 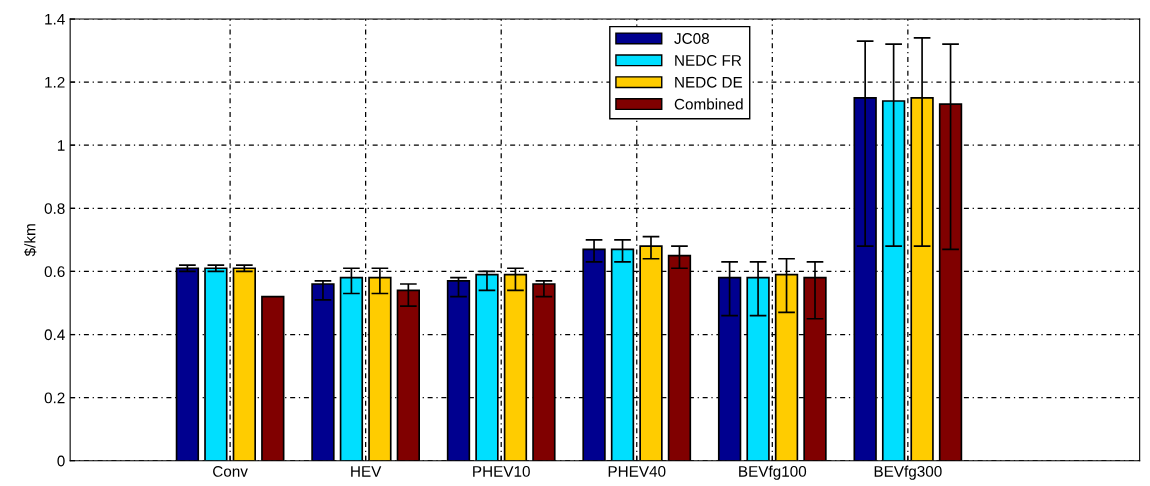 What do you see at coordinates (501, 471) in the screenshot?
I see `x-tick-label: PHEV10` at bounding box center [501, 471].